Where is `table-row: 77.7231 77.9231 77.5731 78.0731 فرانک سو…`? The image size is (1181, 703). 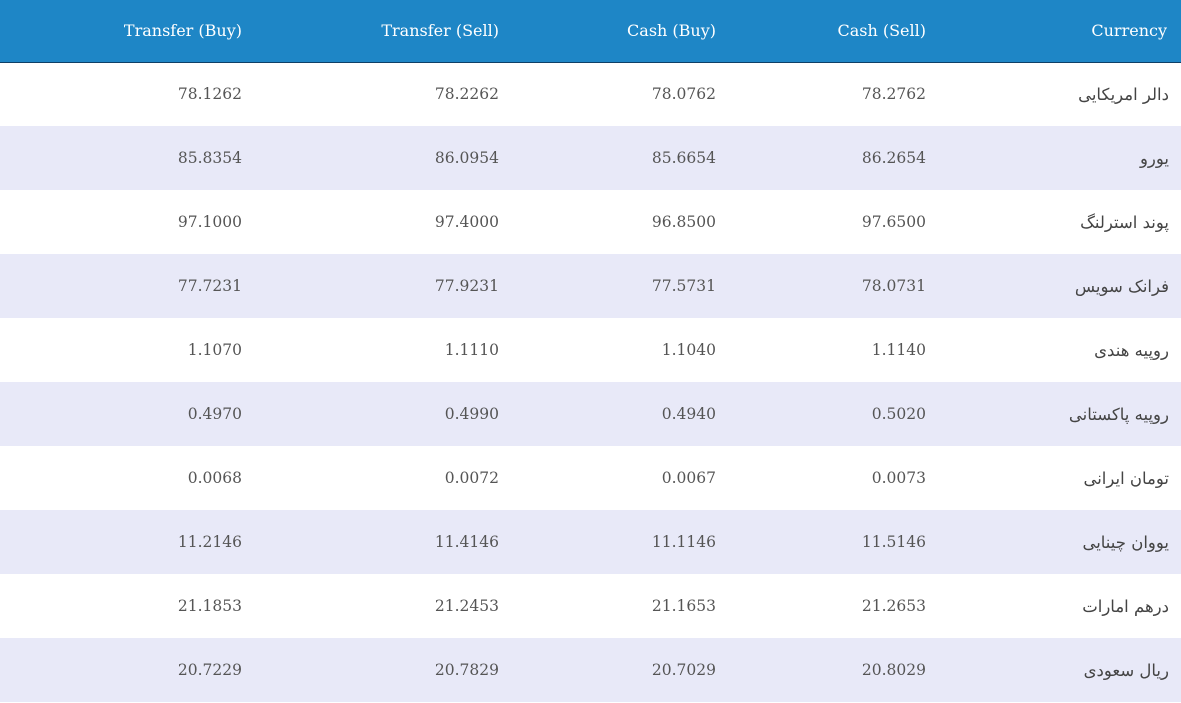 table-row: 77.7231 77.9231 77.5731 78.0731 فرانک سو… is located at coordinates (590, 286).